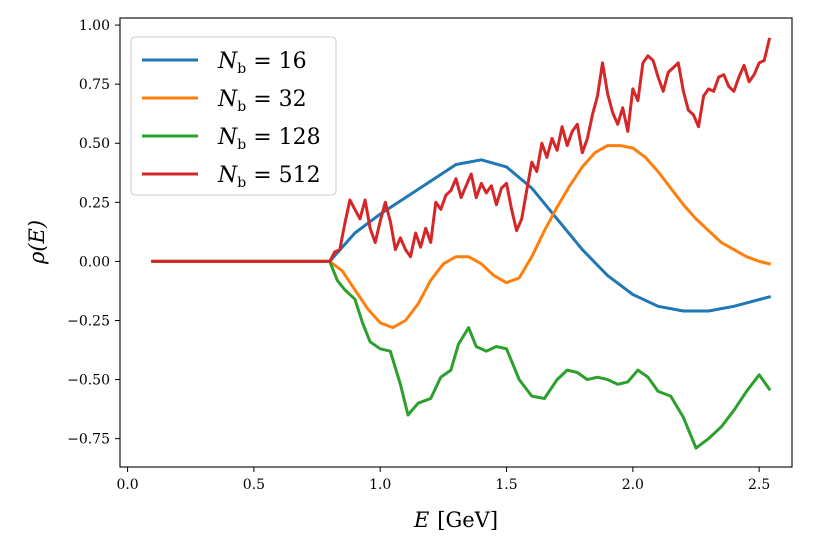 The width and height of the screenshot is (830, 554). I want to click on y-tick-label: 0.75, so click(94, 85).